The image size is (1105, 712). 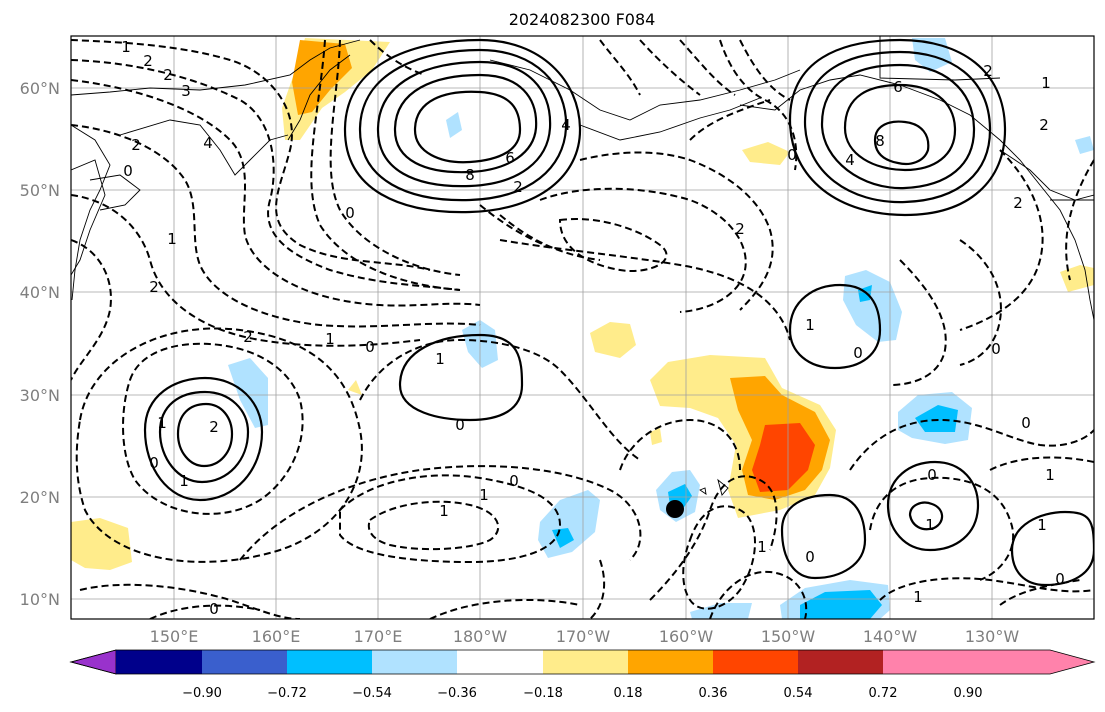 What do you see at coordinates (174, 636) in the screenshot?
I see `lon-label: 150°E` at bounding box center [174, 636].